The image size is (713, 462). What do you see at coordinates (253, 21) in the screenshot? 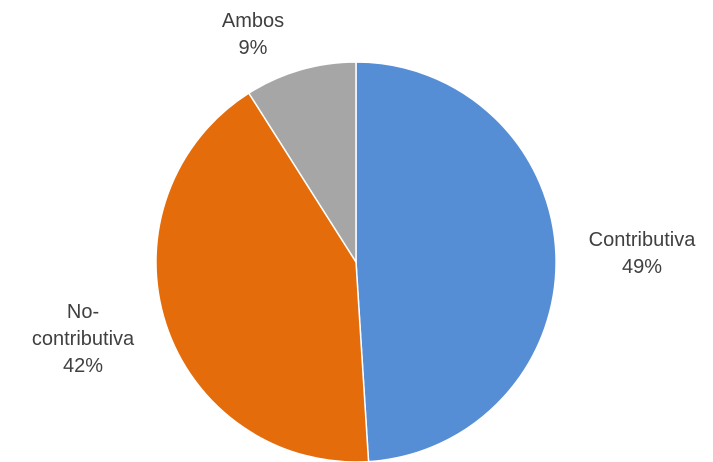
I see `category-label: Ambos` at bounding box center [253, 21].